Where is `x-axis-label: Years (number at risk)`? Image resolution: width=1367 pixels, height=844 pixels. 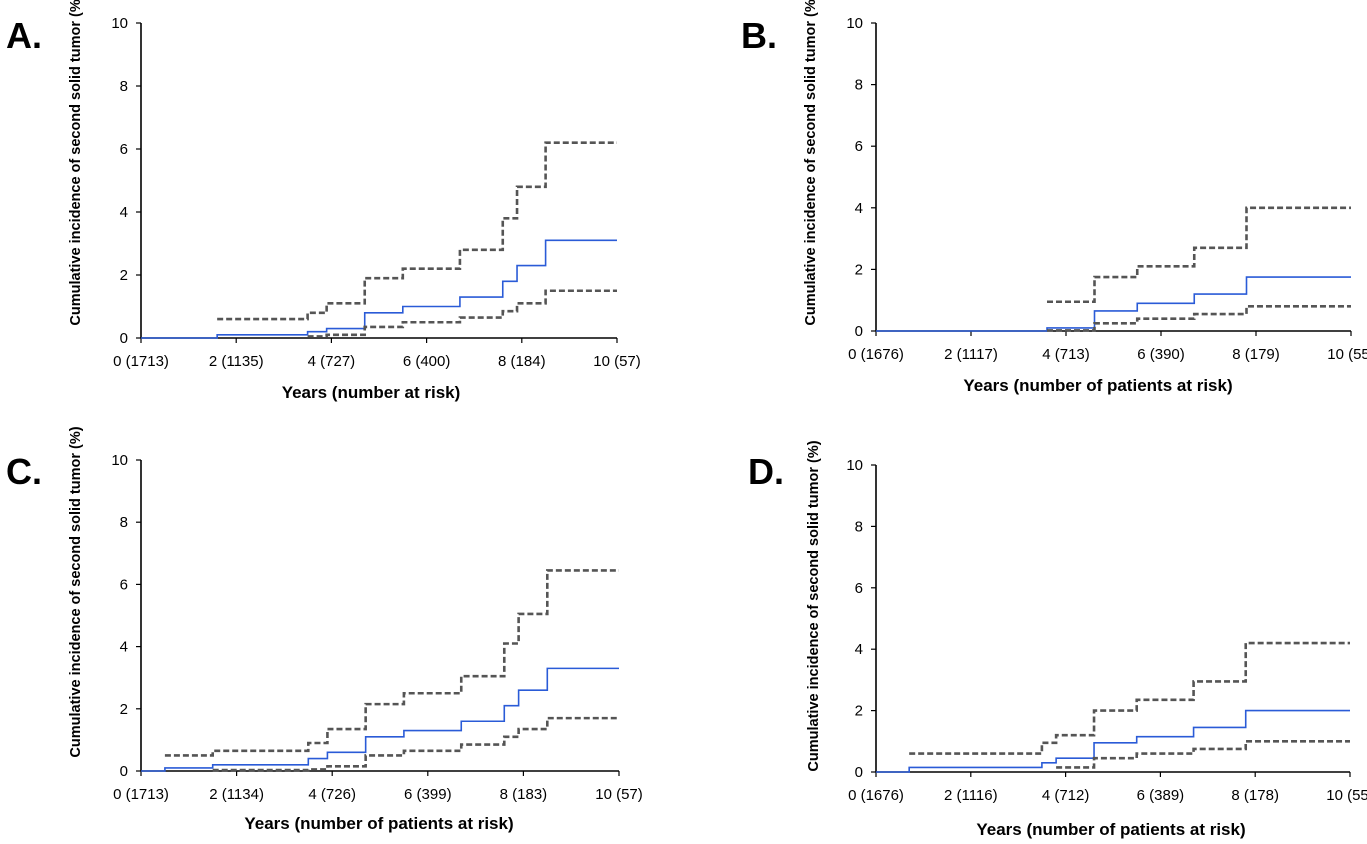 x-axis-label: Years (number at risk) is located at coordinates (371, 392).